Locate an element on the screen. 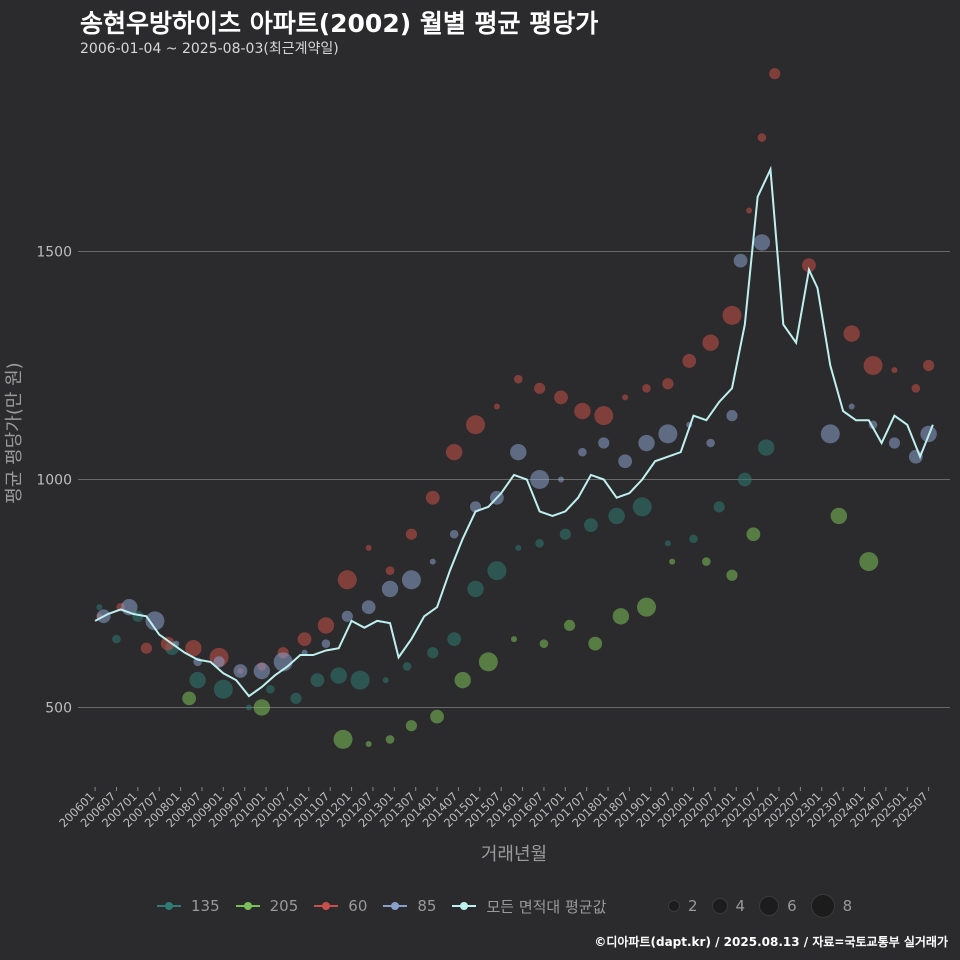  legend-item: 모든 면적대 평균값 is located at coordinates (528, 906).